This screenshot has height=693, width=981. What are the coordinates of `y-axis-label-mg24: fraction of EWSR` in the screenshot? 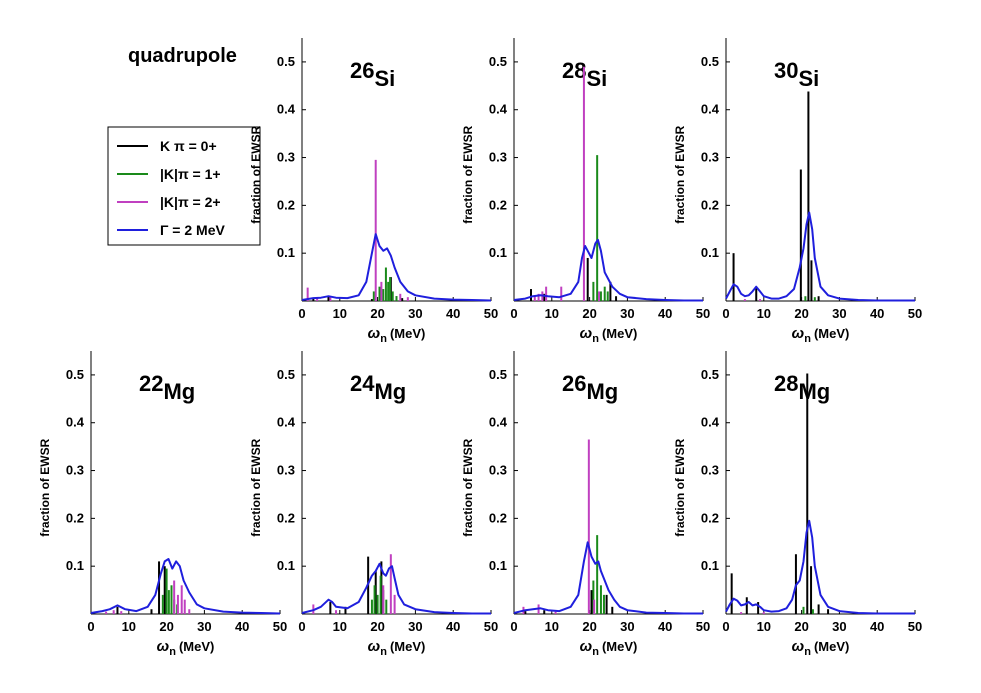 It's located at (256, 487).